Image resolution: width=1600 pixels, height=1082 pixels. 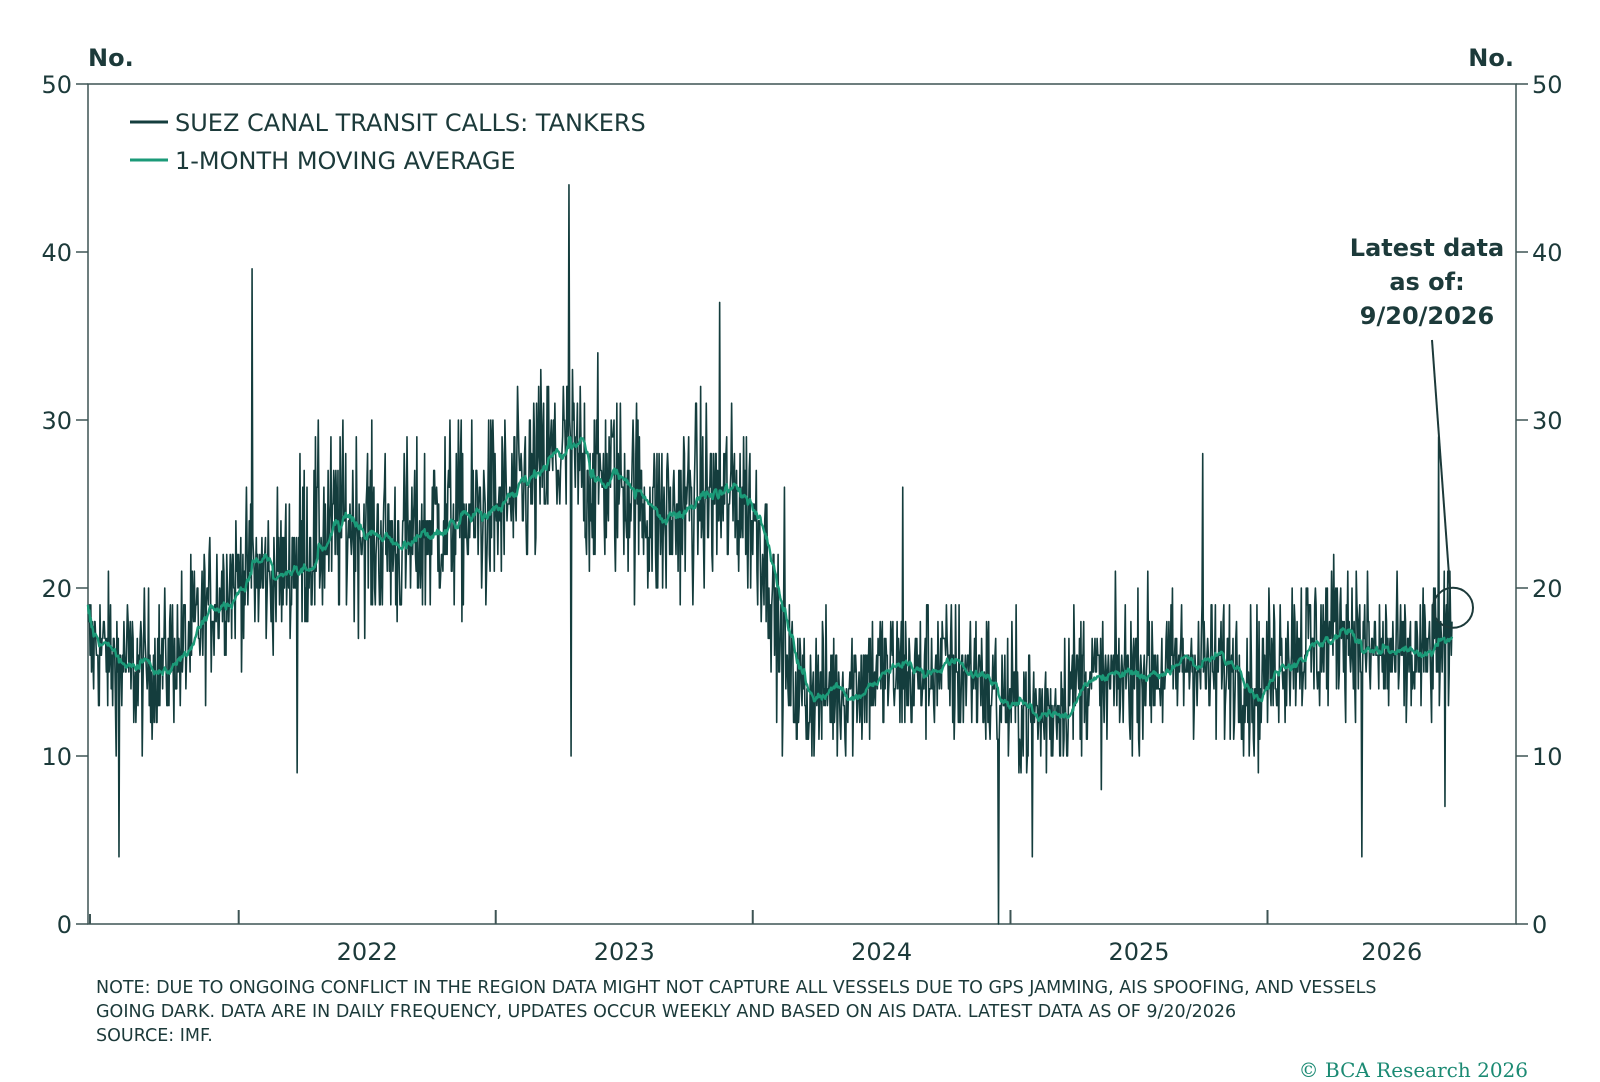 I want to click on annotation-line-1: Latest data, so click(x=1427, y=248).